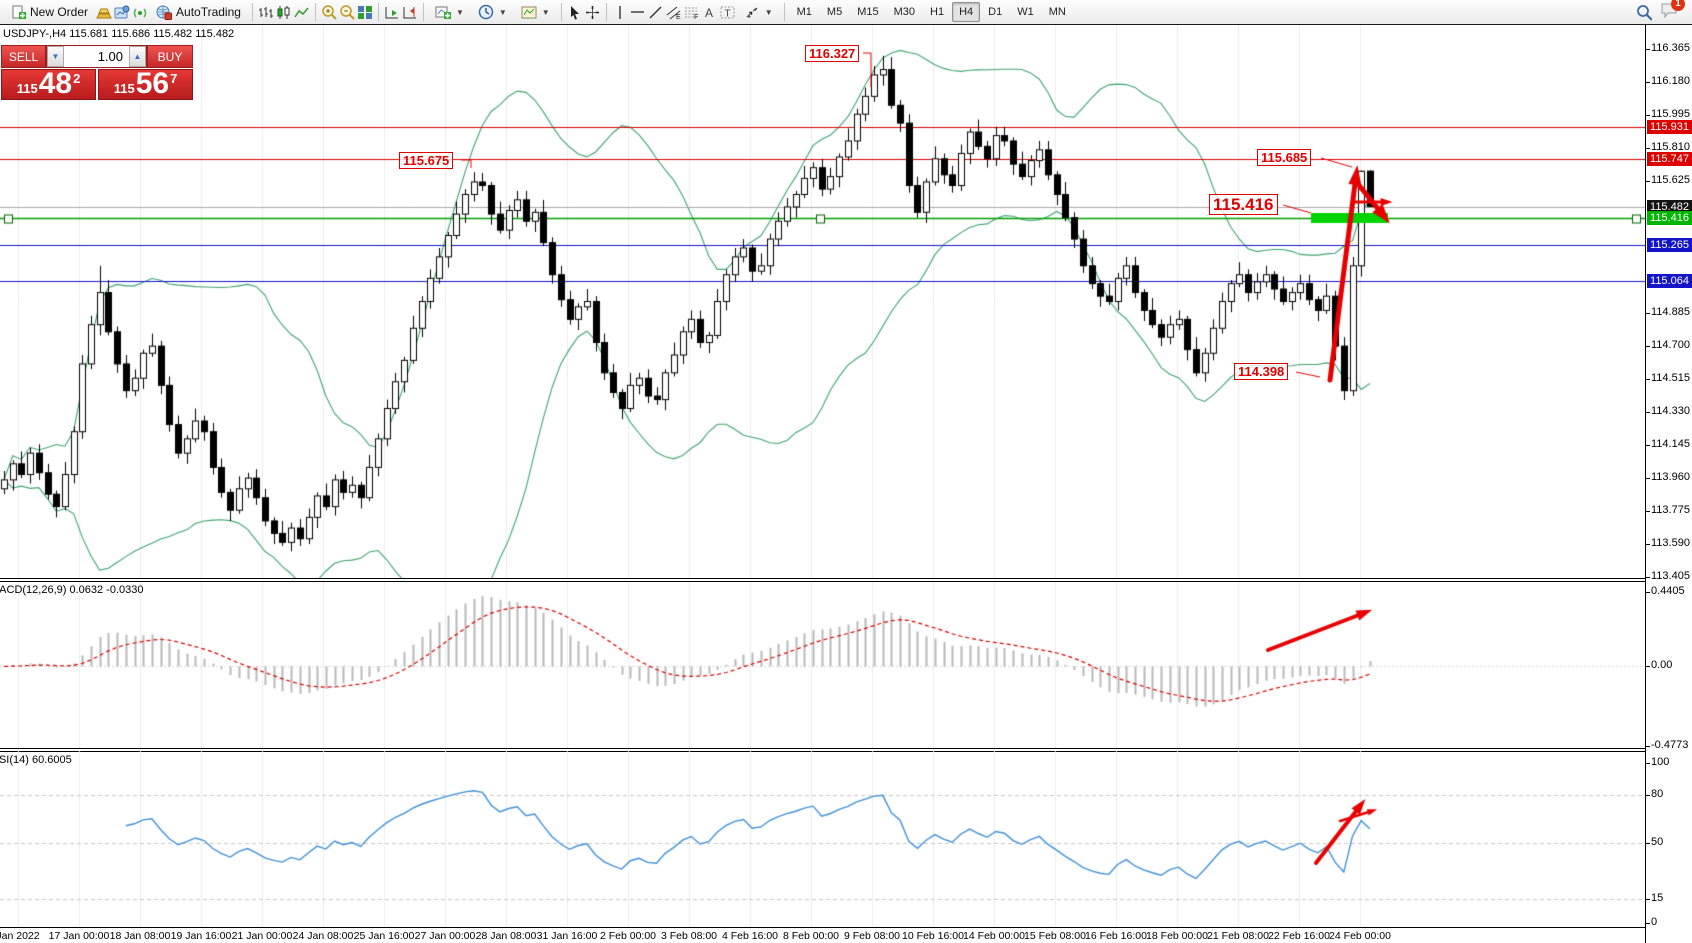 This screenshot has width=1692, height=943. I want to click on equidistant-channel-tool-icon: E, so click(674, 12).